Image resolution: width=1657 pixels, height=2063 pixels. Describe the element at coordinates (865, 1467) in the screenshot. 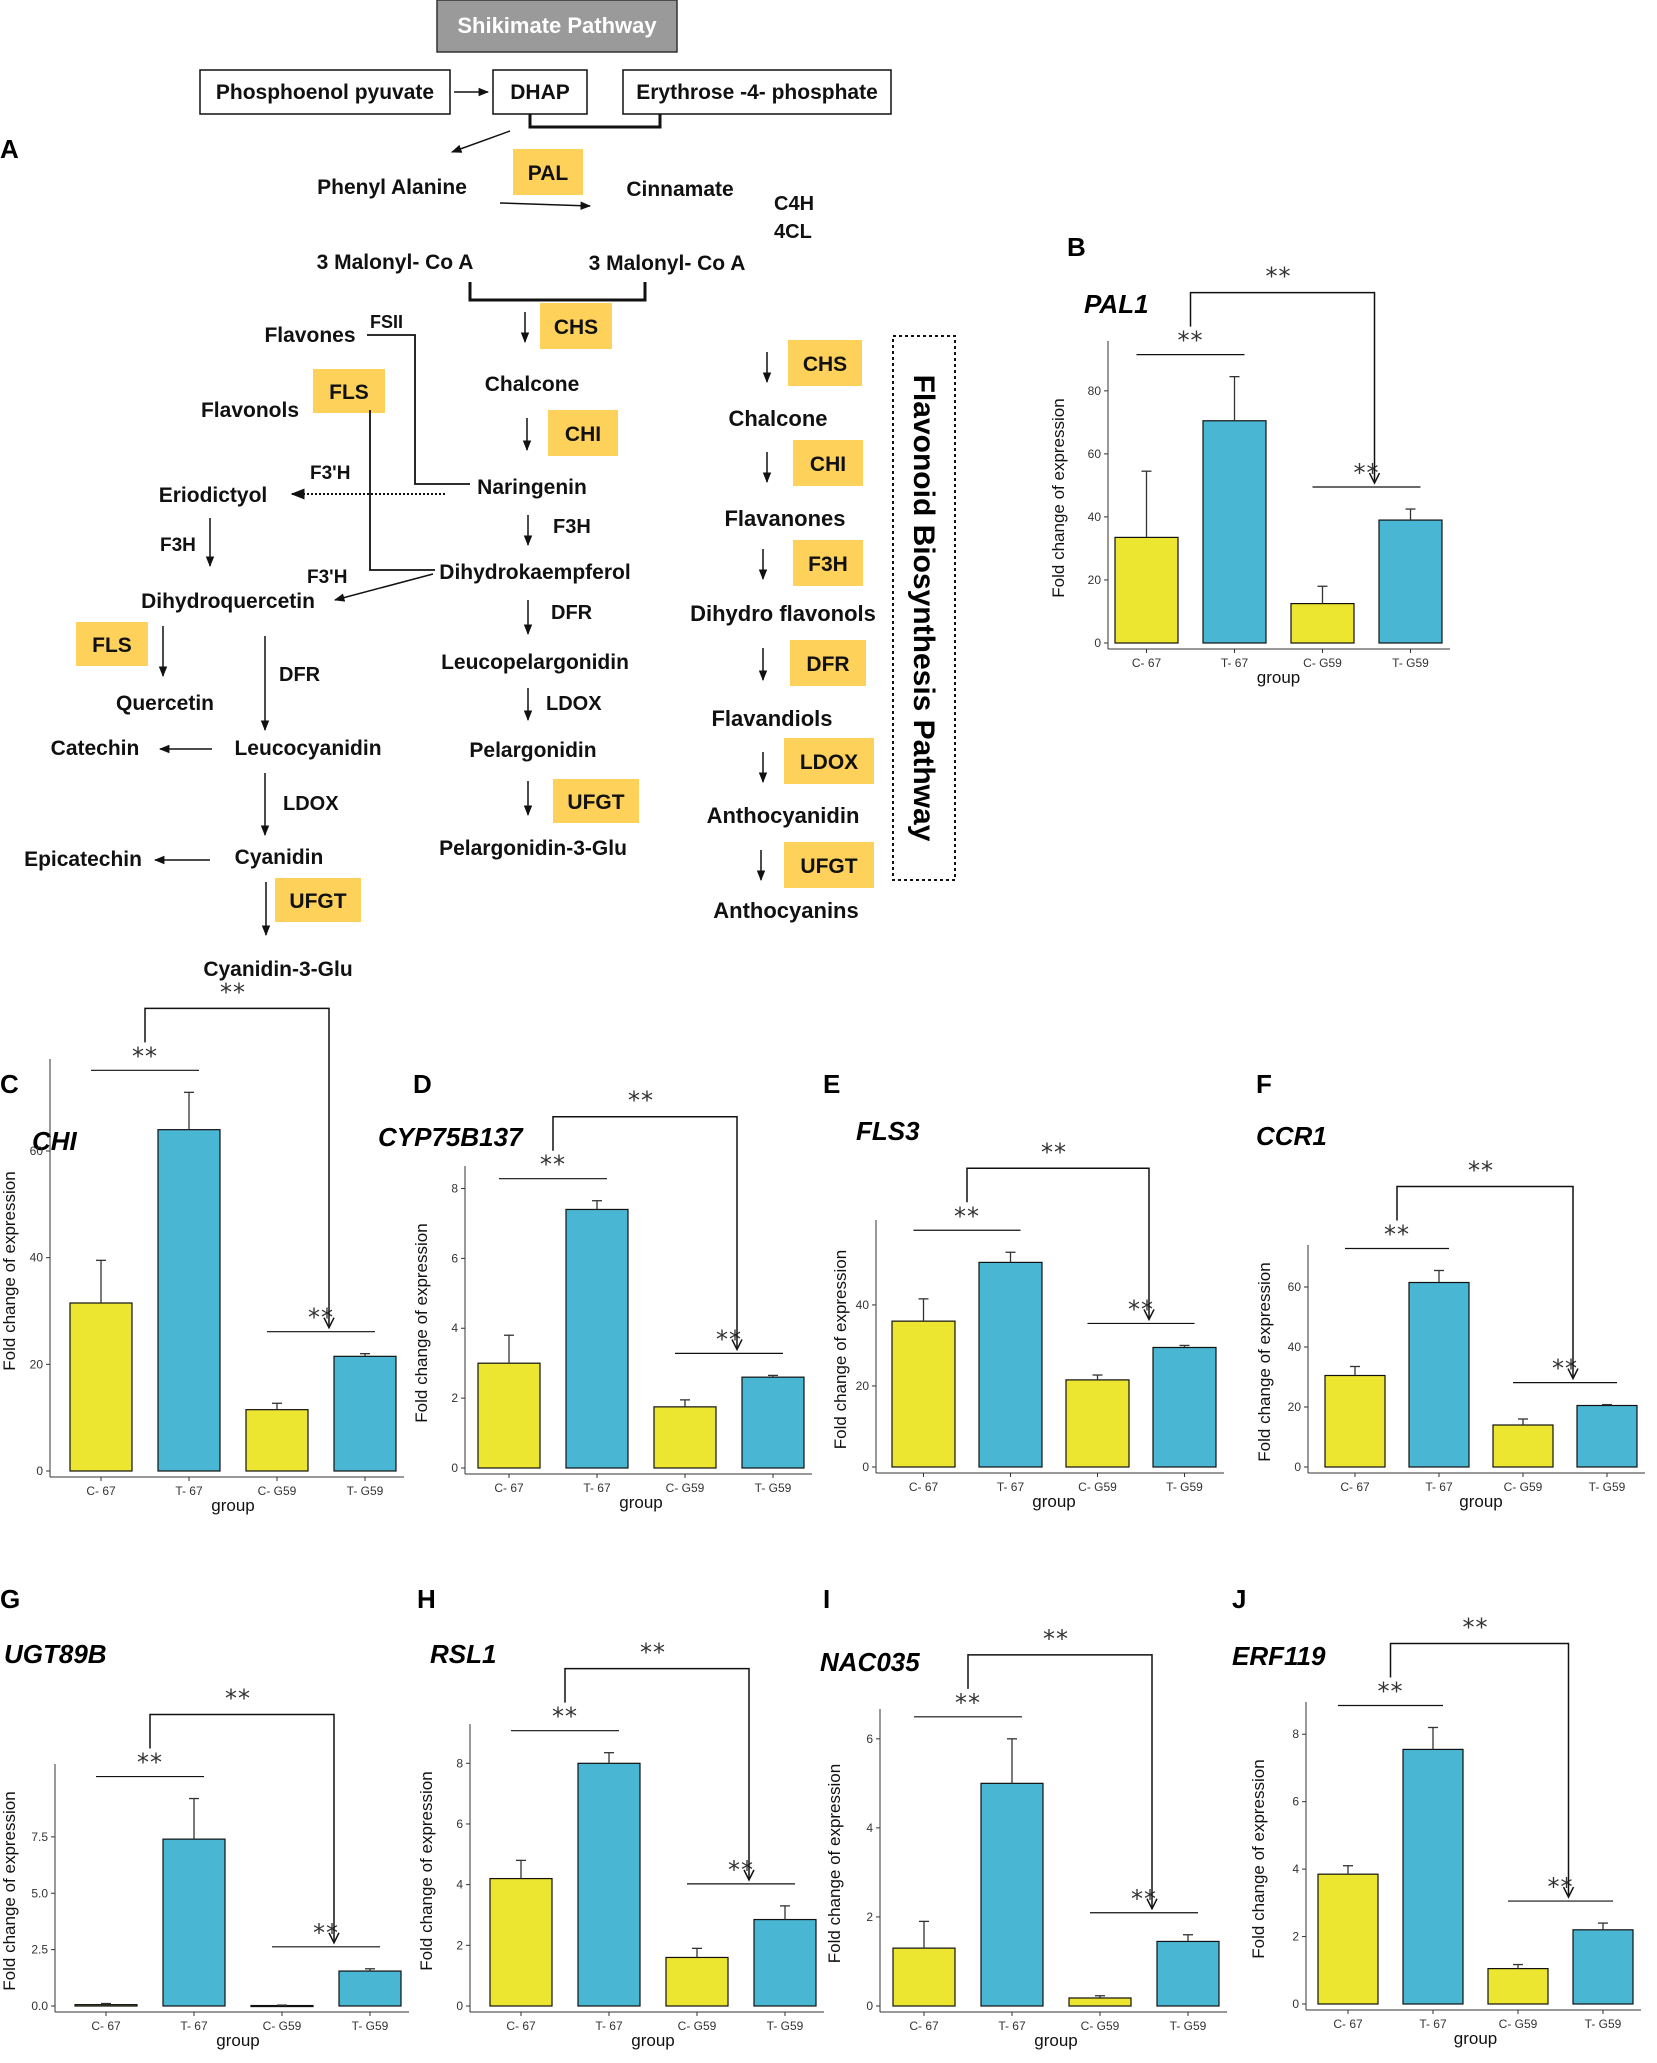

I see `panel-e-ytick-label: 0` at that location.